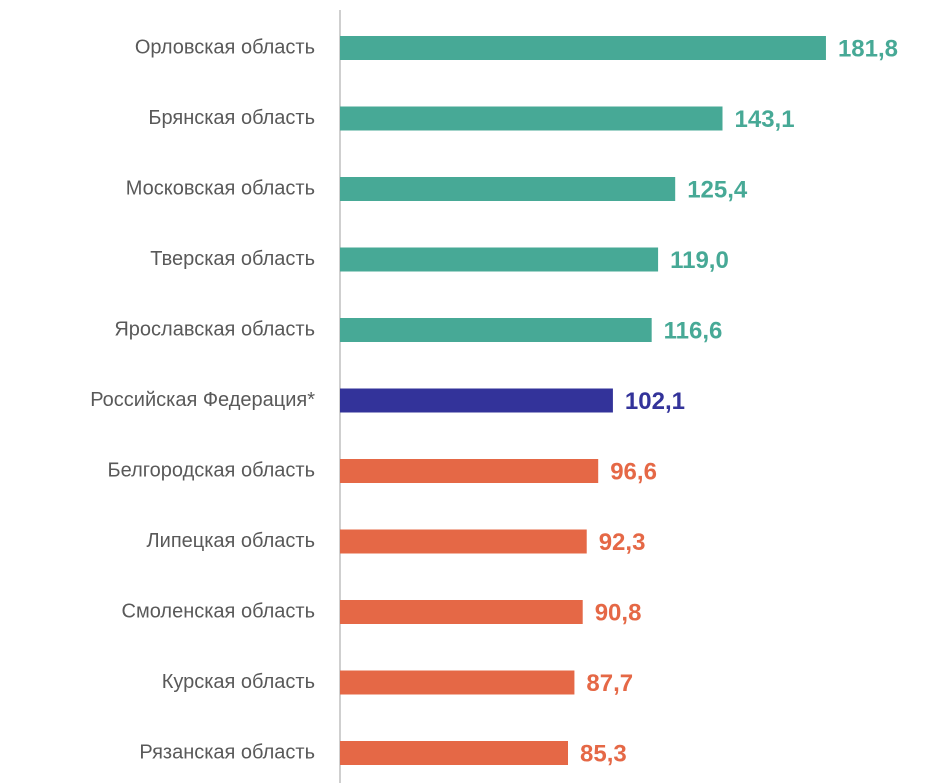 This screenshot has width=925, height=783. What do you see at coordinates (655, 401) in the screenshot?
I see `value-label: 102,1` at bounding box center [655, 401].